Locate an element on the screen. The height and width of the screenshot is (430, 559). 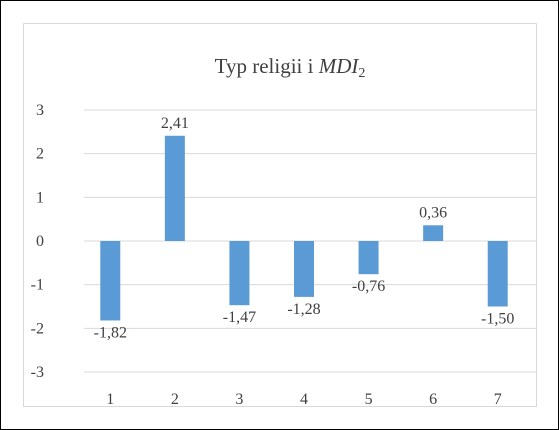
chart-title: Typ religii i MDI2 is located at coordinates (290, 67).